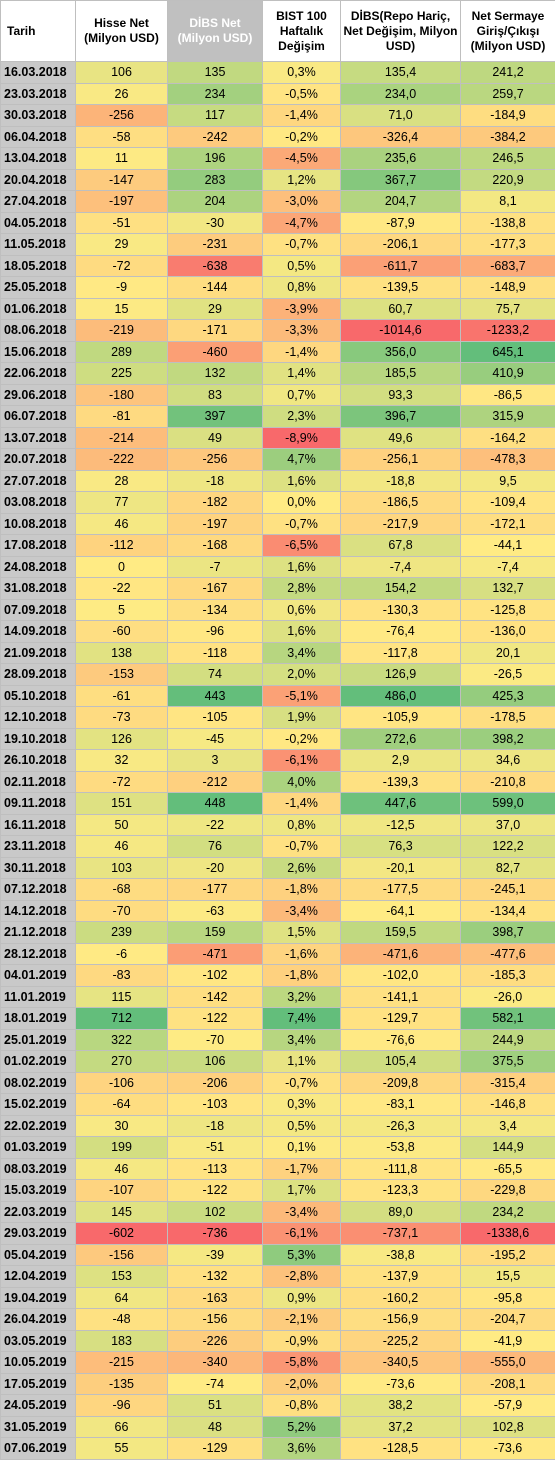 The height and width of the screenshot is (1460, 555). I want to click on date-cell: 07.06.2019, so click(38, 1449).